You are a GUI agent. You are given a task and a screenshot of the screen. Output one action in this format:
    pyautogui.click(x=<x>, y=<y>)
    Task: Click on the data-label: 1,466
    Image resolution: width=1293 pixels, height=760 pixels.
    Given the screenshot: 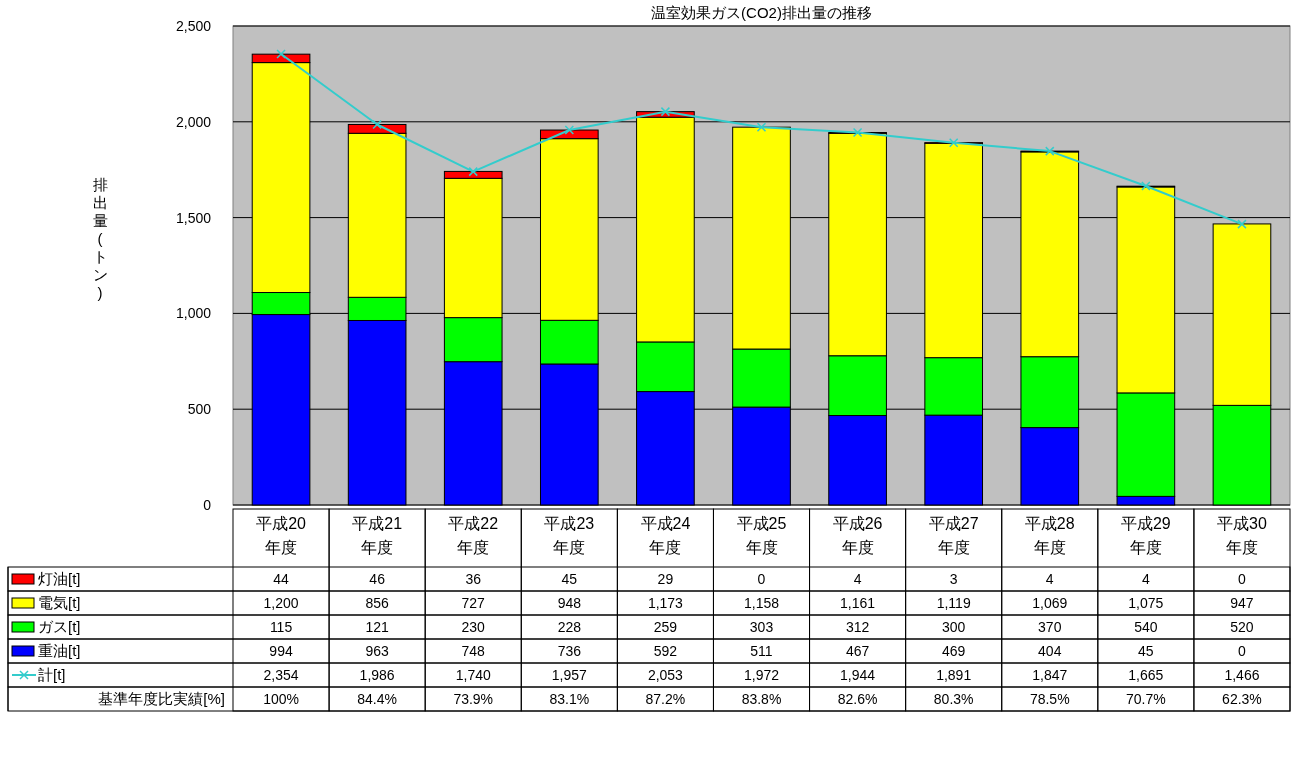 What is the action you would take?
    pyautogui.click(x=1242, y=675)
    